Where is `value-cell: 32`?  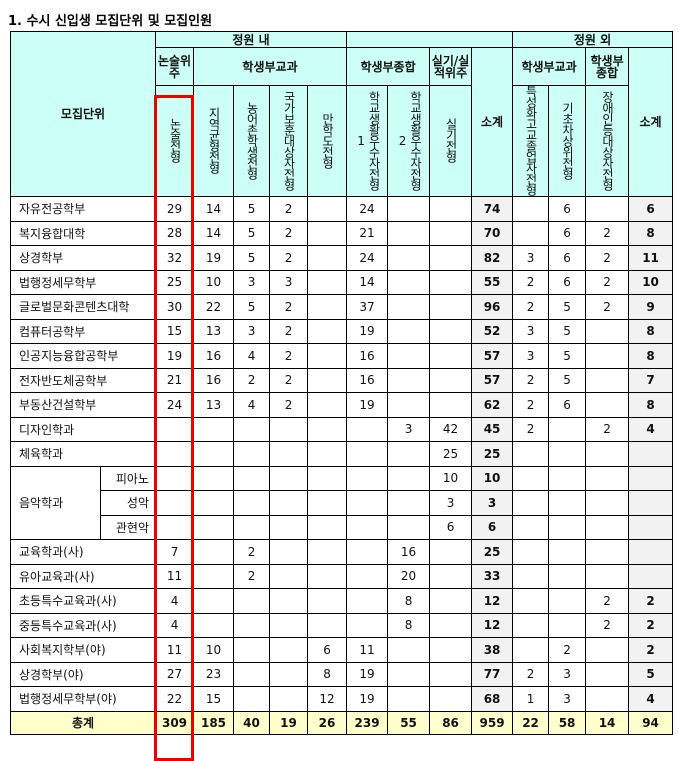 value-cell: 32 is located at coordinates (175, 258).